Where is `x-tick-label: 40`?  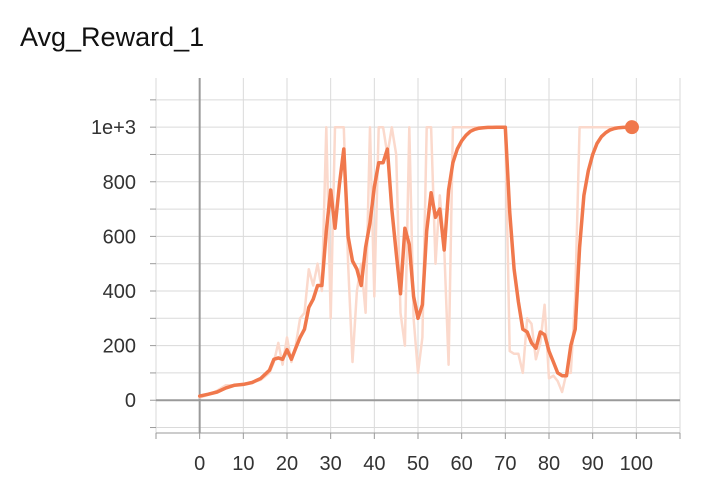
x-tick-label: 40 is located at coordinates (374, 464).